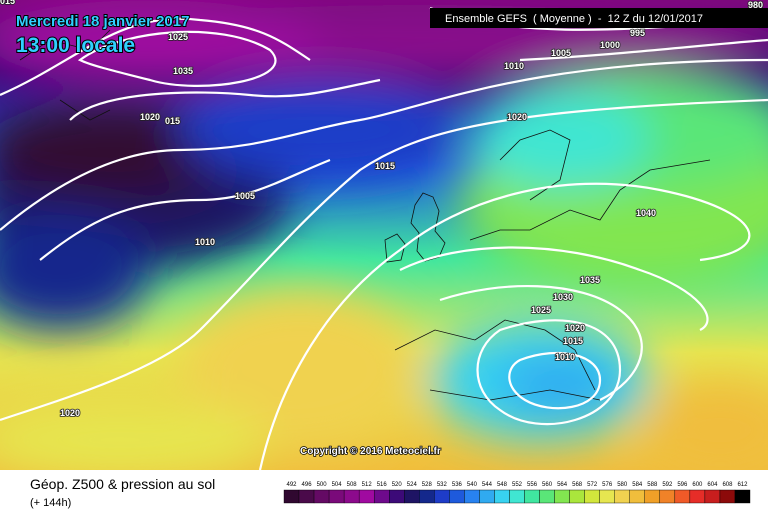  I want to click on isobar-label: 1040, so click(646, 213).